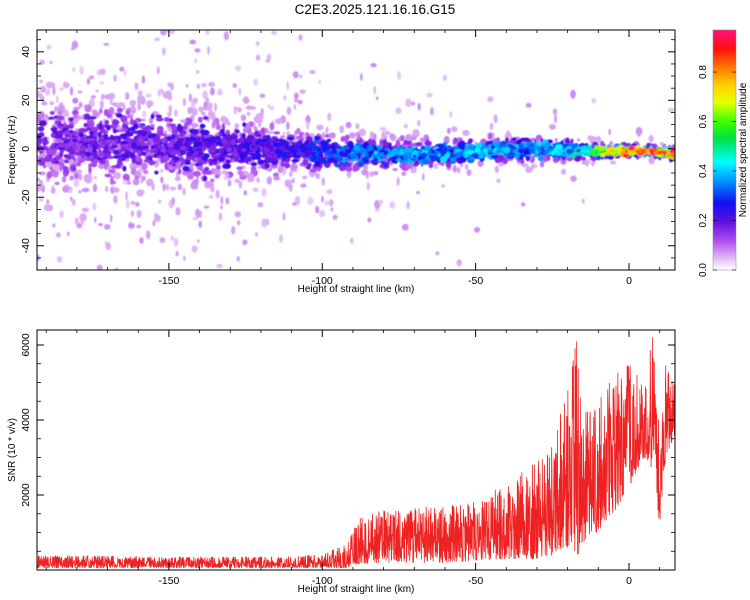 This screenshot has height=600, width=750. I want to click on x-tick-label: -100, so click(322, 281).